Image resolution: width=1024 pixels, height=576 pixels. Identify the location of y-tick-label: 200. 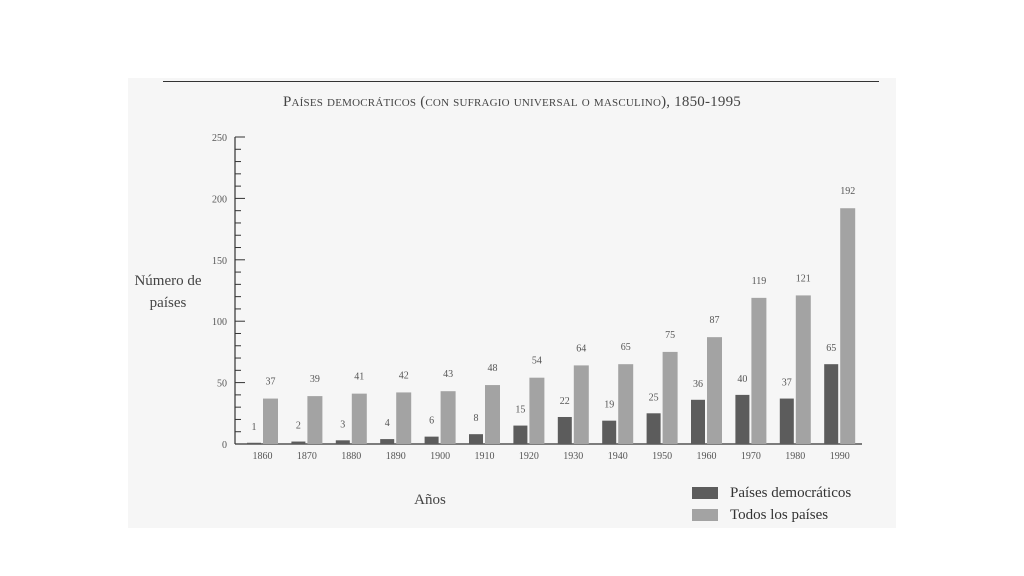
(219, 199).